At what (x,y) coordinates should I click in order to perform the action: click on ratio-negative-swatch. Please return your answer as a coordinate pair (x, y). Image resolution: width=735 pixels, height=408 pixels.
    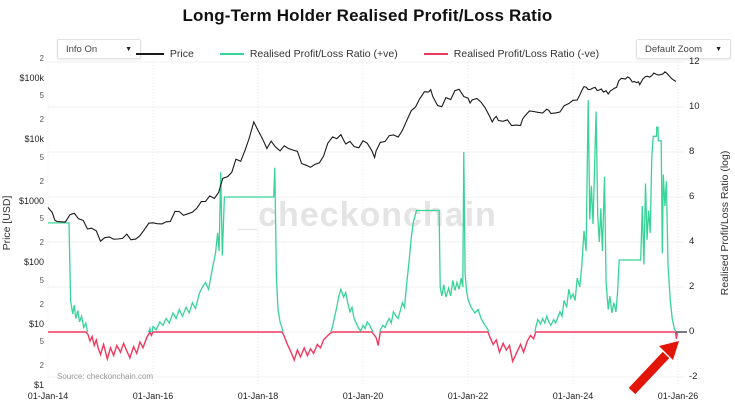
    Looking at the image, I should click on (435, 54).